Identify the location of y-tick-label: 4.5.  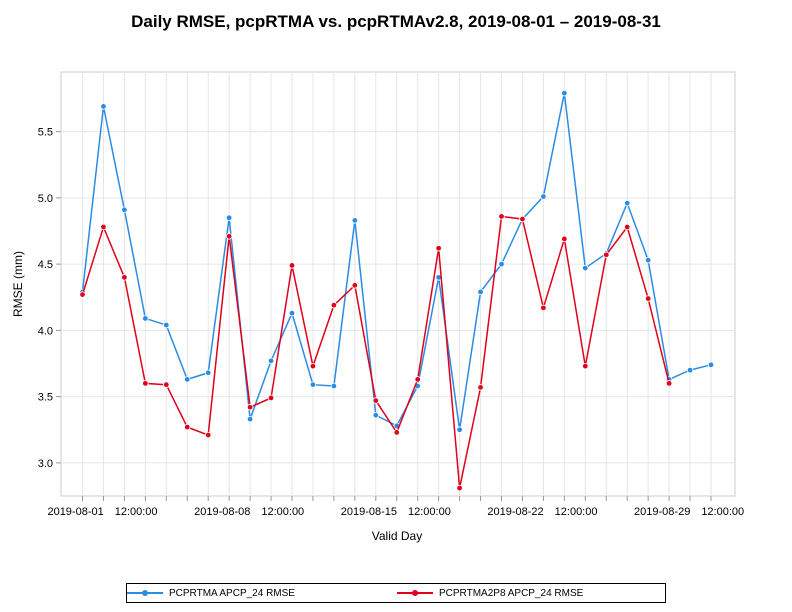
(45, 265).